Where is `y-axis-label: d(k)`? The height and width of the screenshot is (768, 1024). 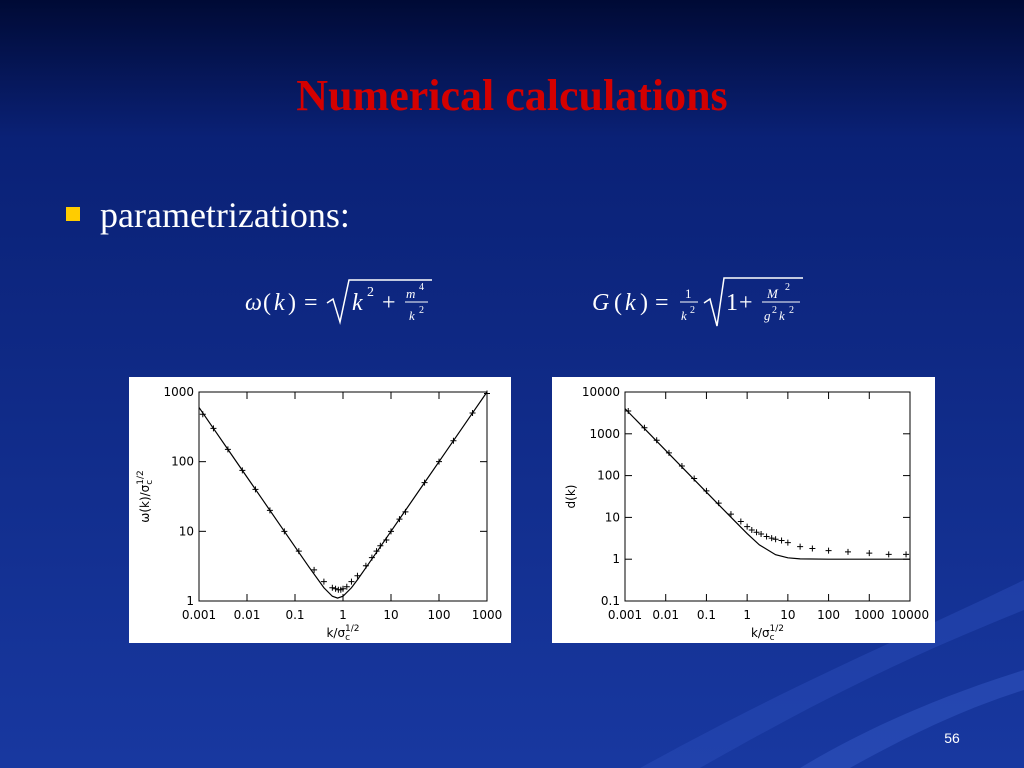
y-axis-label: d(k) is located at coordinates (571, 497).